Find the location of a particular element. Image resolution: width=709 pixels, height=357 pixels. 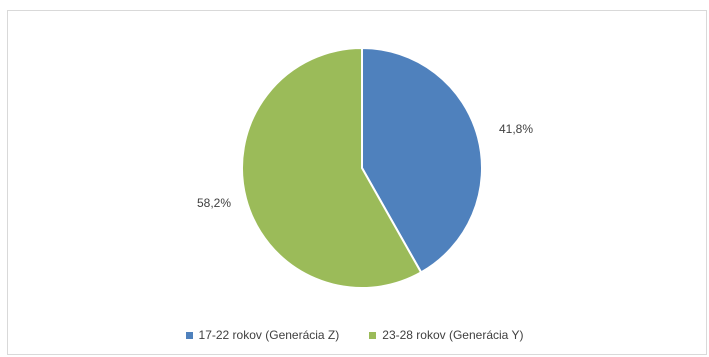

legend-label-gen-z: 17-22 rokov (Generácia Z) is located at coordinates (269, 335).